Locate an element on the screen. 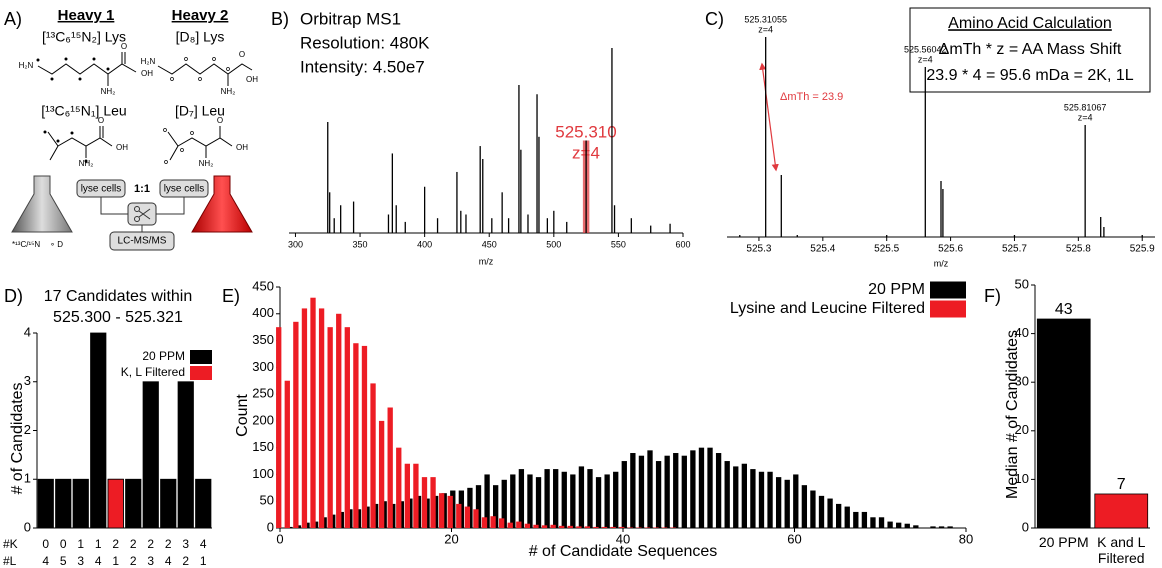 This screenshot has height=568, width=1162. x-tick-label: 600 is located at coordinates (682, 244).